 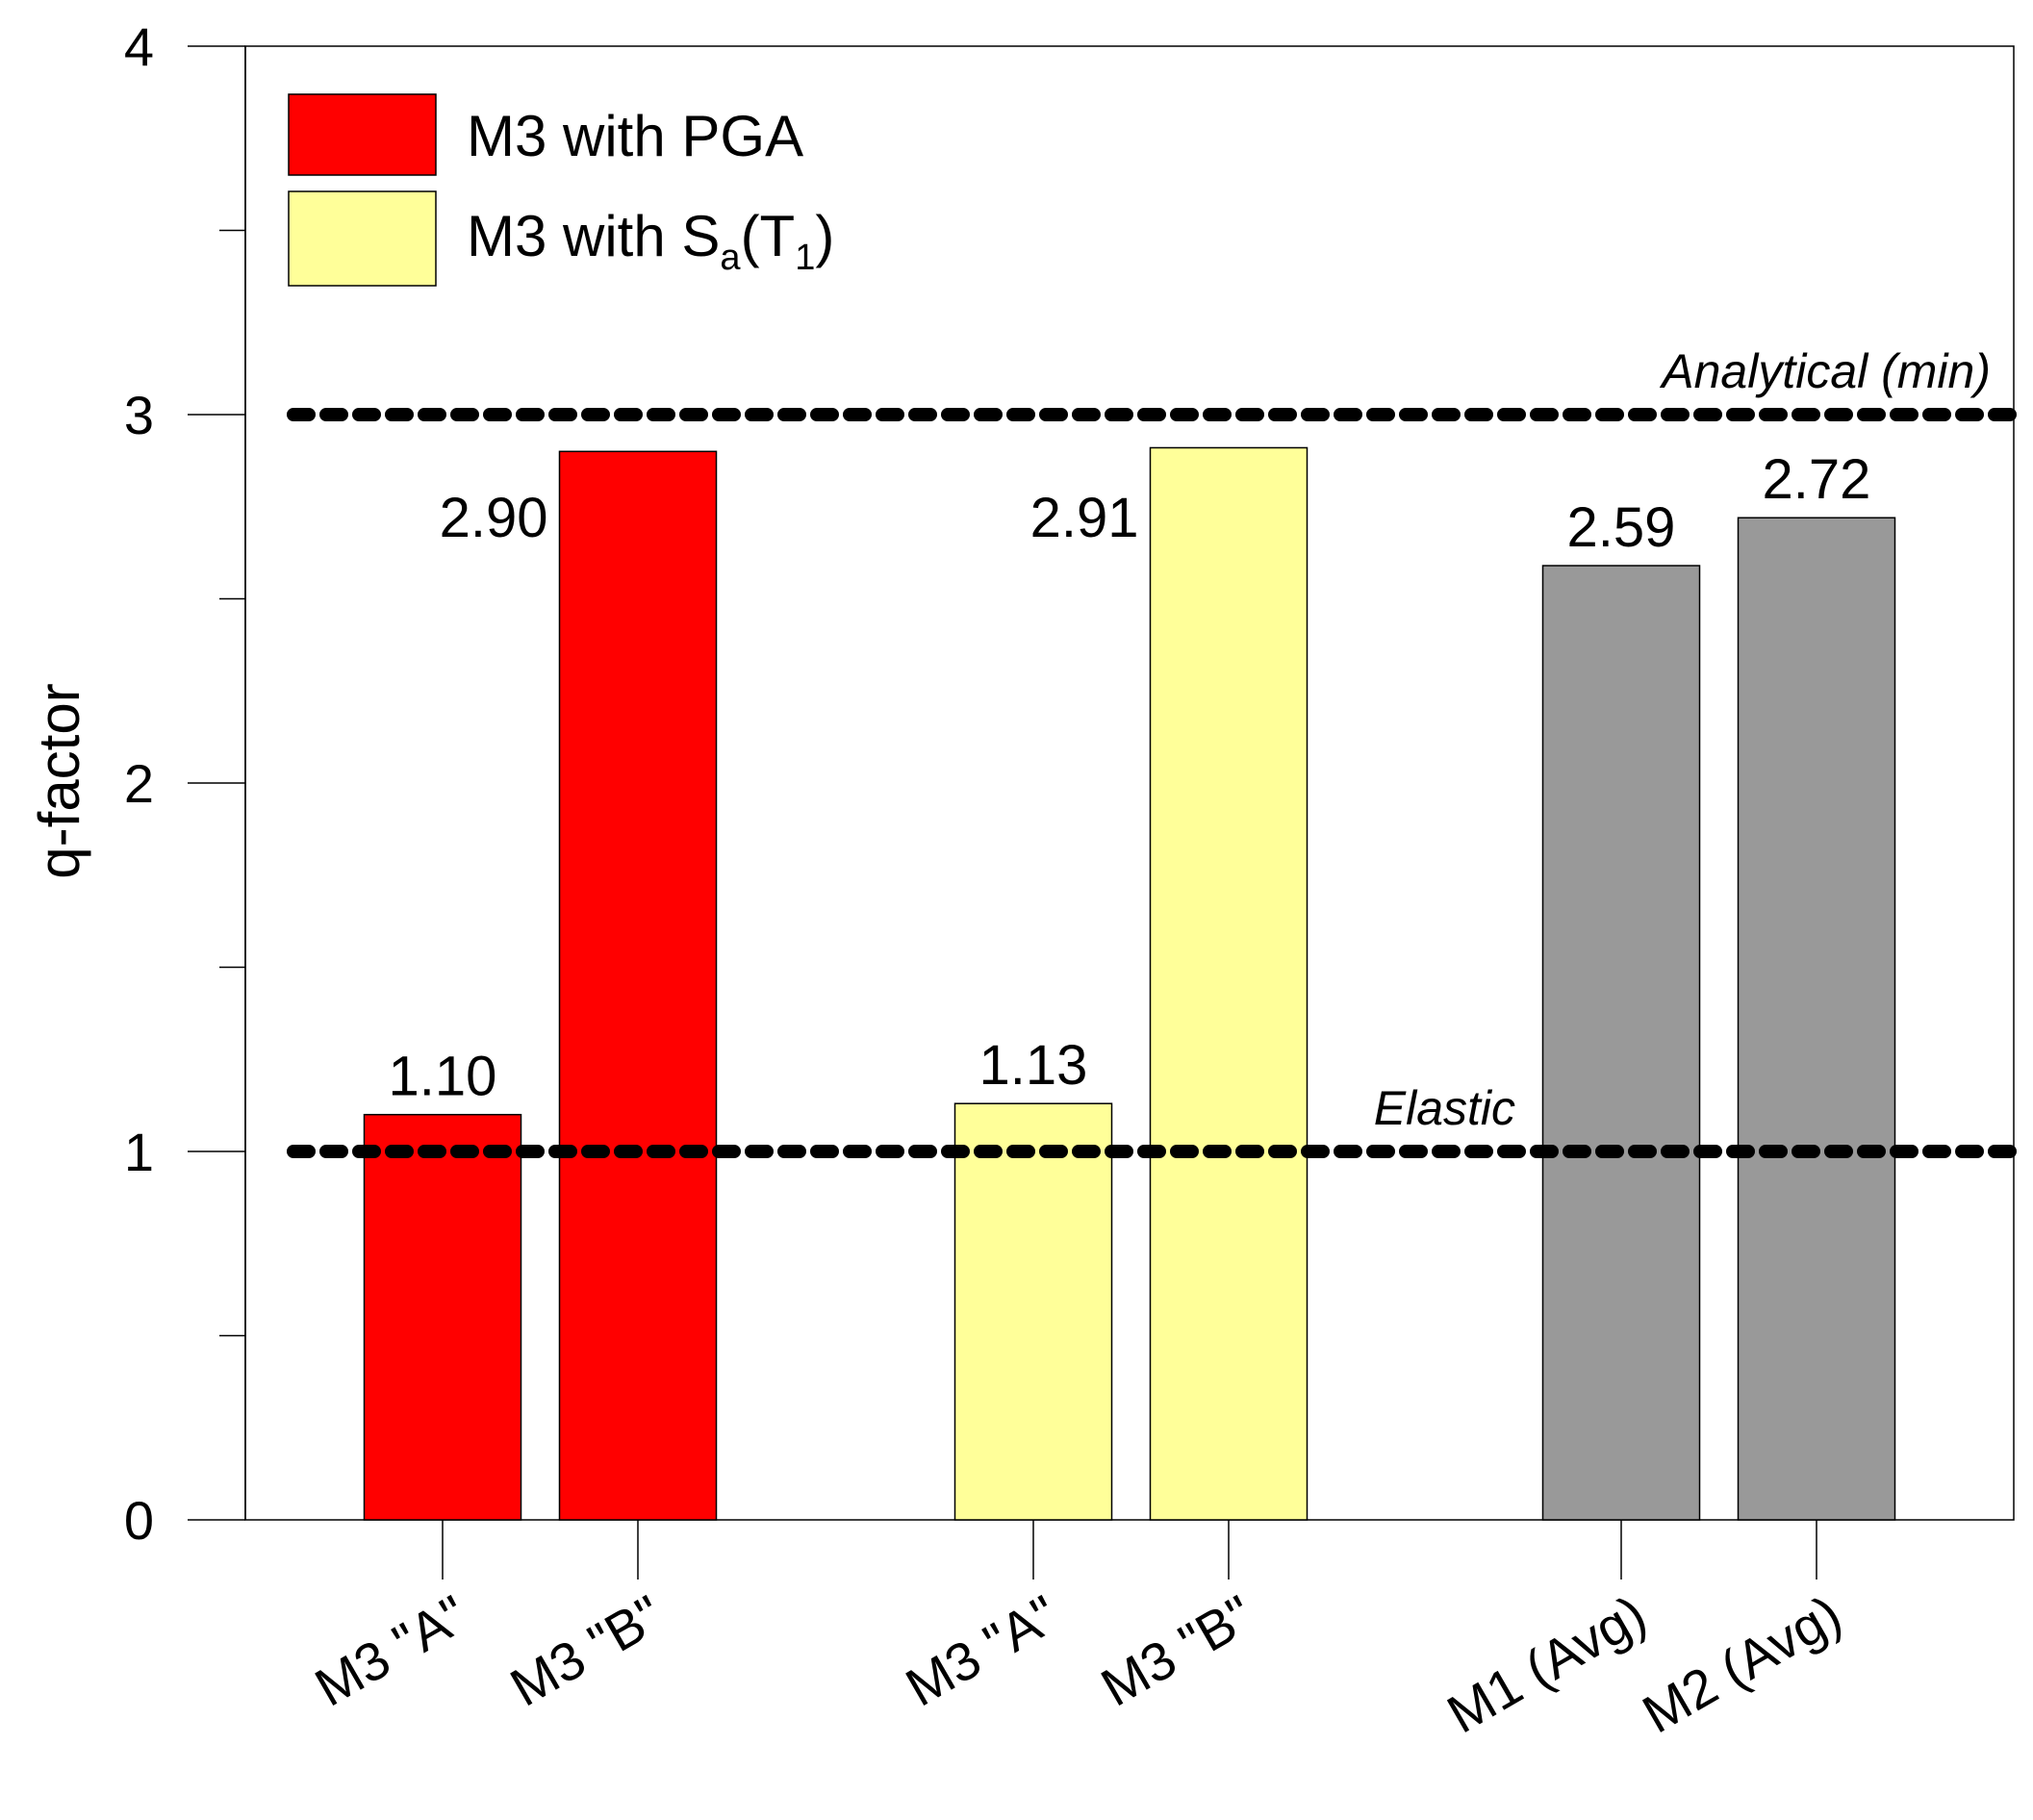 What do you see at coordinates (593, 236) in the screenshot?
I see `legend-label-sa-main: M3 with S` at bounding box center [593, 236].